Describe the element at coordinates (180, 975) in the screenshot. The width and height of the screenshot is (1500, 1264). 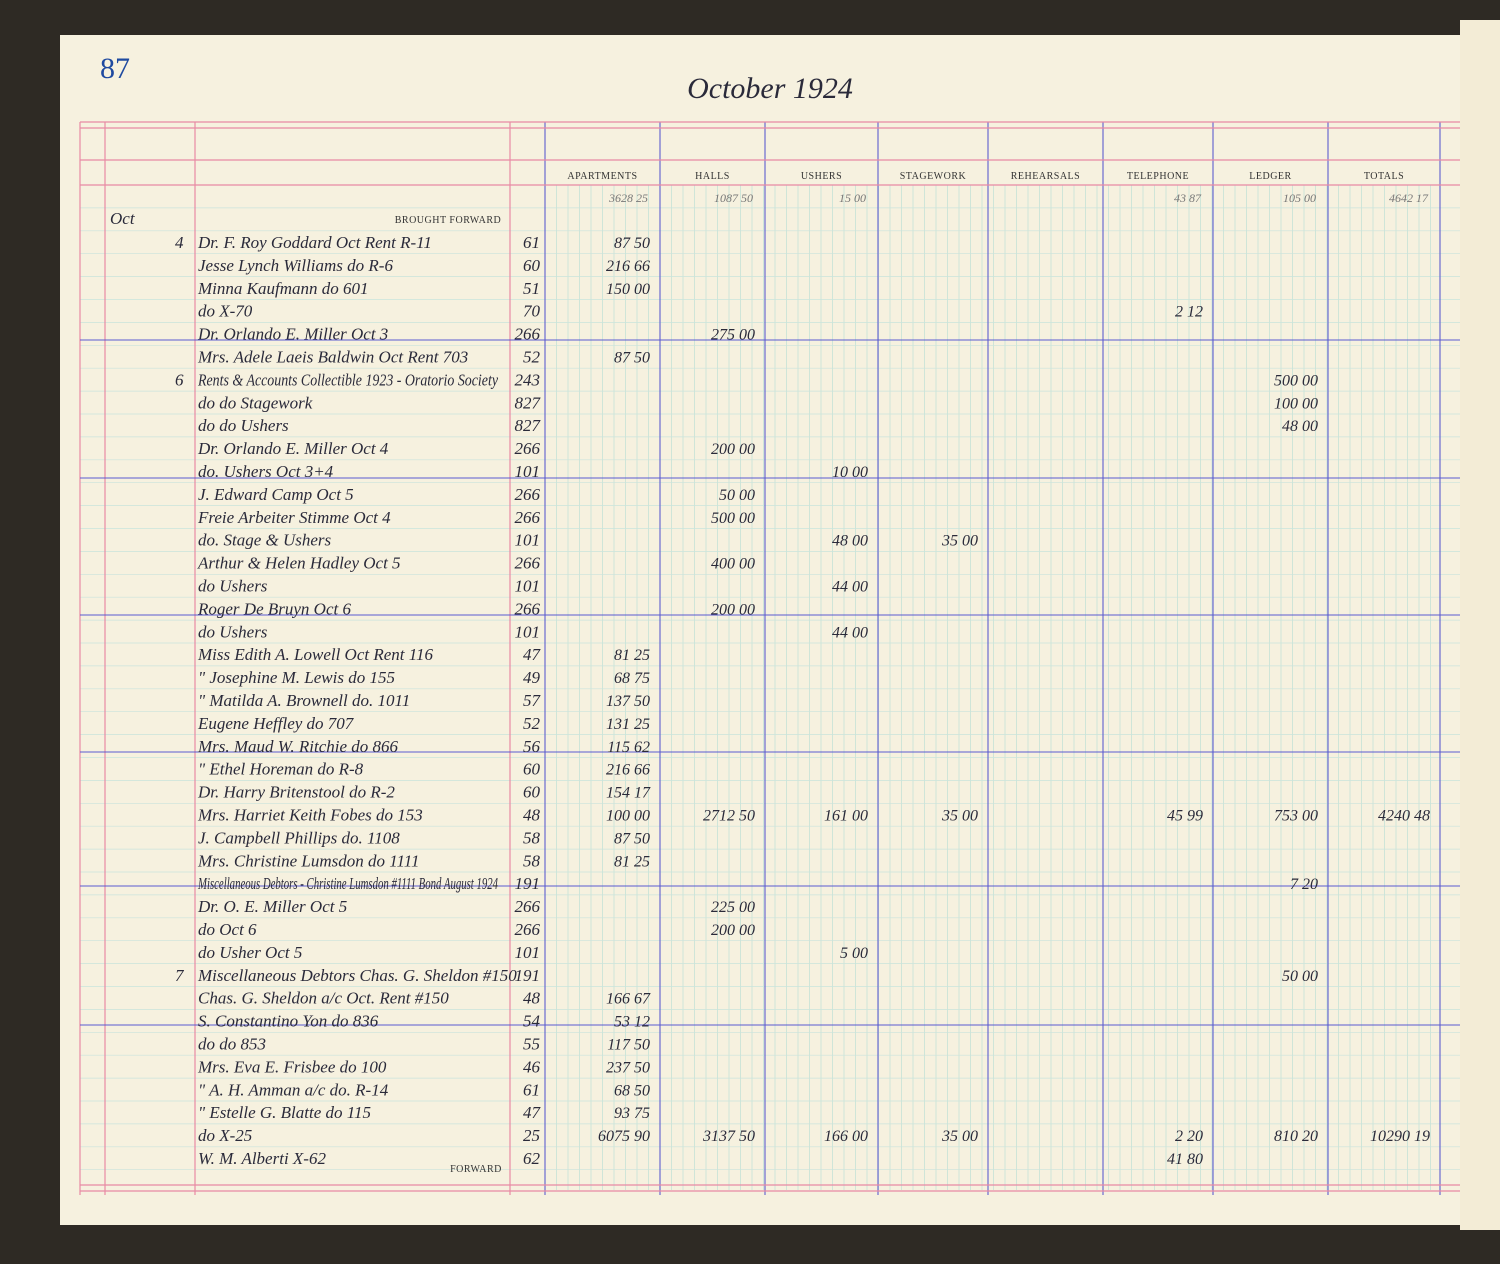
I see `day: 7` at that location.